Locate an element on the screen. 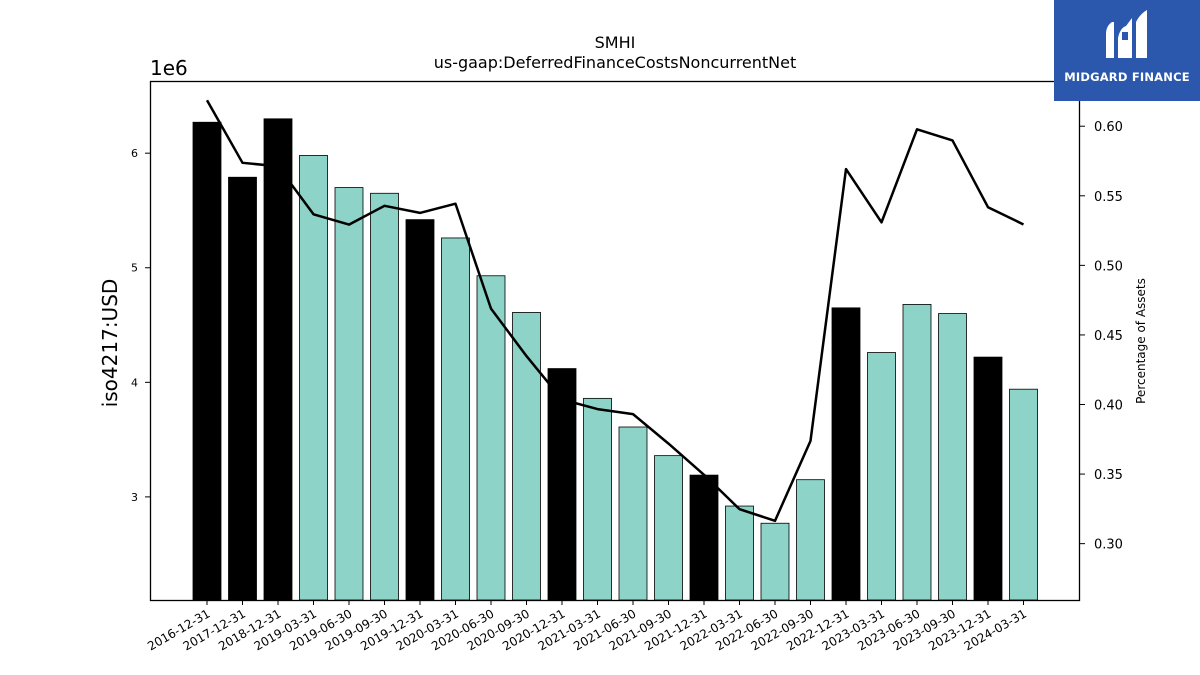 The height and width of the screenshot is (675, 1200). logo-mark-icon is located at coordinates (1126, 34).